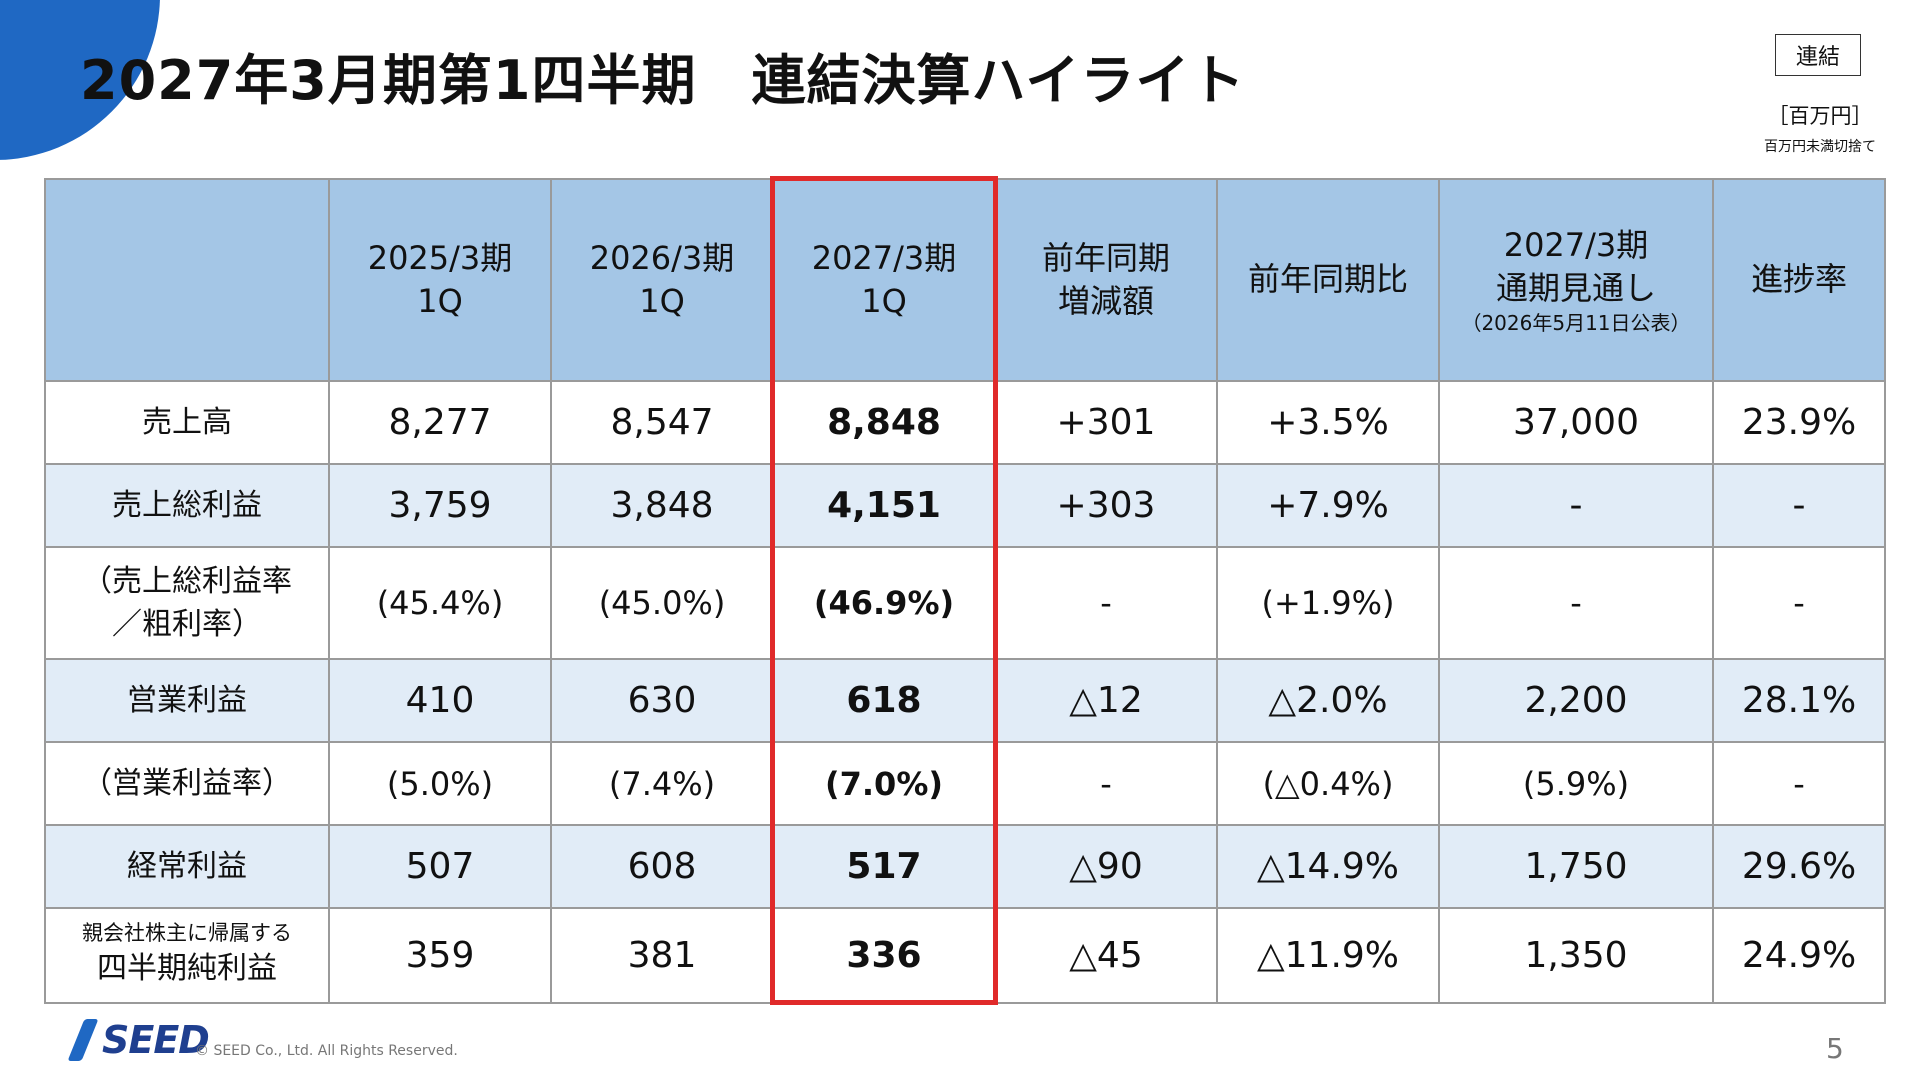  I want to click on header-line: 進捗率, so click(1798, 279).